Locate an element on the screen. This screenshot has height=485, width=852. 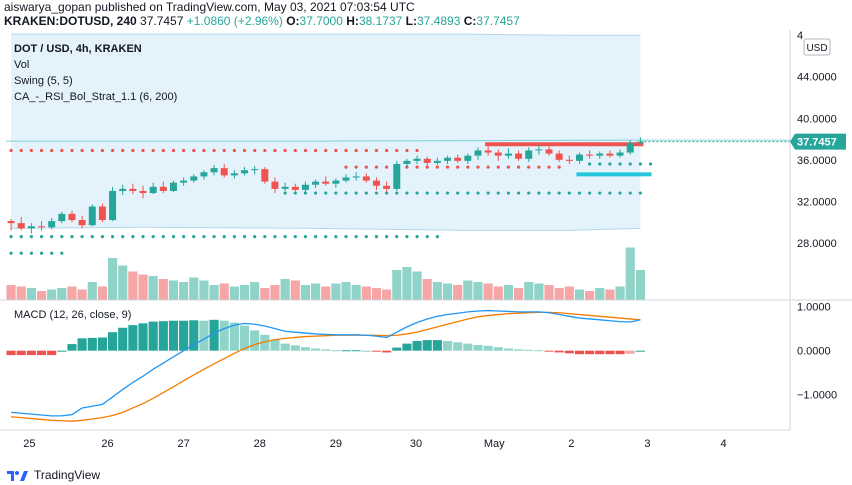
bollinger-lower is located at coordinates (326, 228).